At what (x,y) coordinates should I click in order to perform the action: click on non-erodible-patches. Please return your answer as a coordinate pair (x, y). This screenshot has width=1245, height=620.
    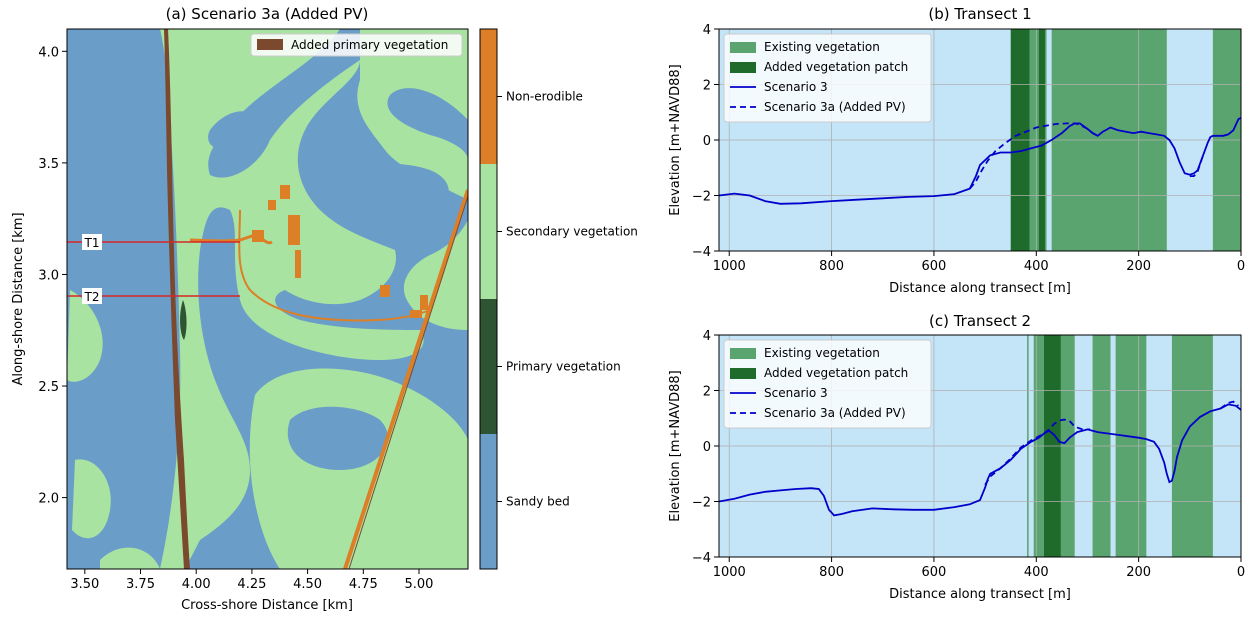
    Looking at the image, I should click on (340, 251).